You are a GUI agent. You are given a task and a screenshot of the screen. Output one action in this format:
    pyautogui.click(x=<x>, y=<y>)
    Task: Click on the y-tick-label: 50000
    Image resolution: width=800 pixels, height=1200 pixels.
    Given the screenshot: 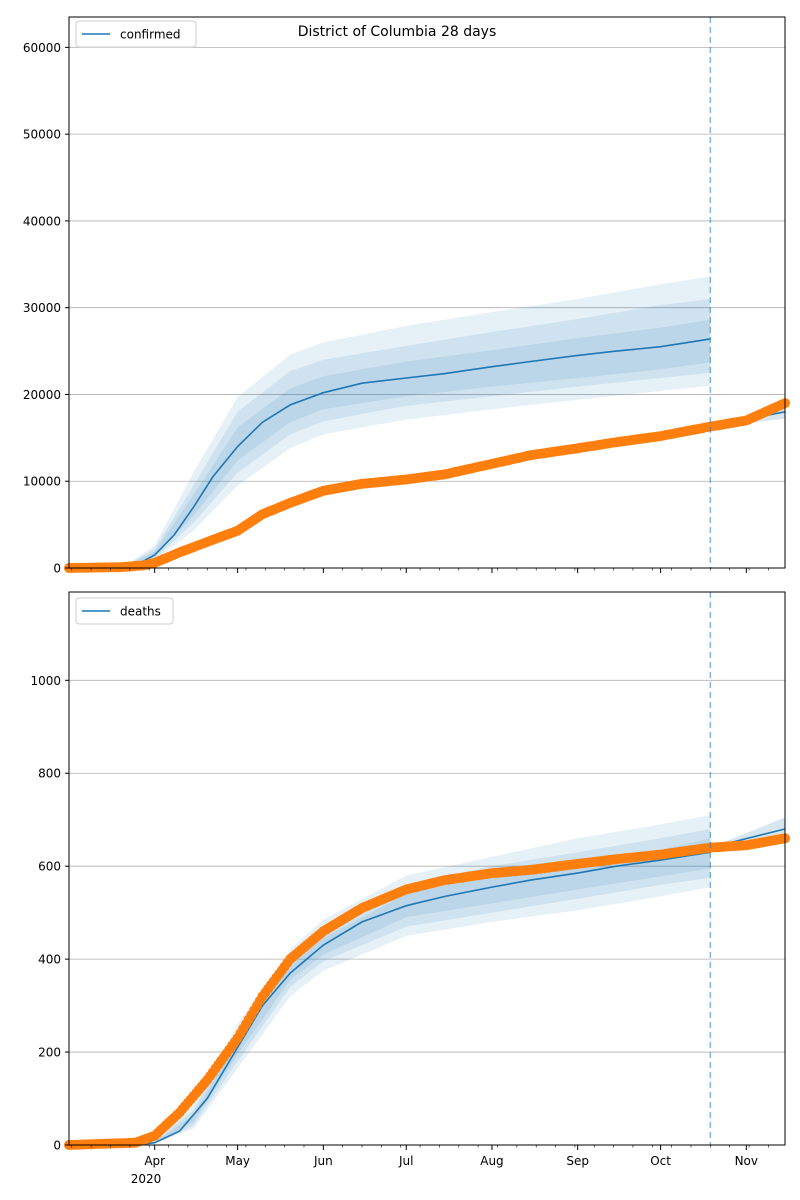 What is the action you would take?
    pyautogui.click(x=42, y=135)
    